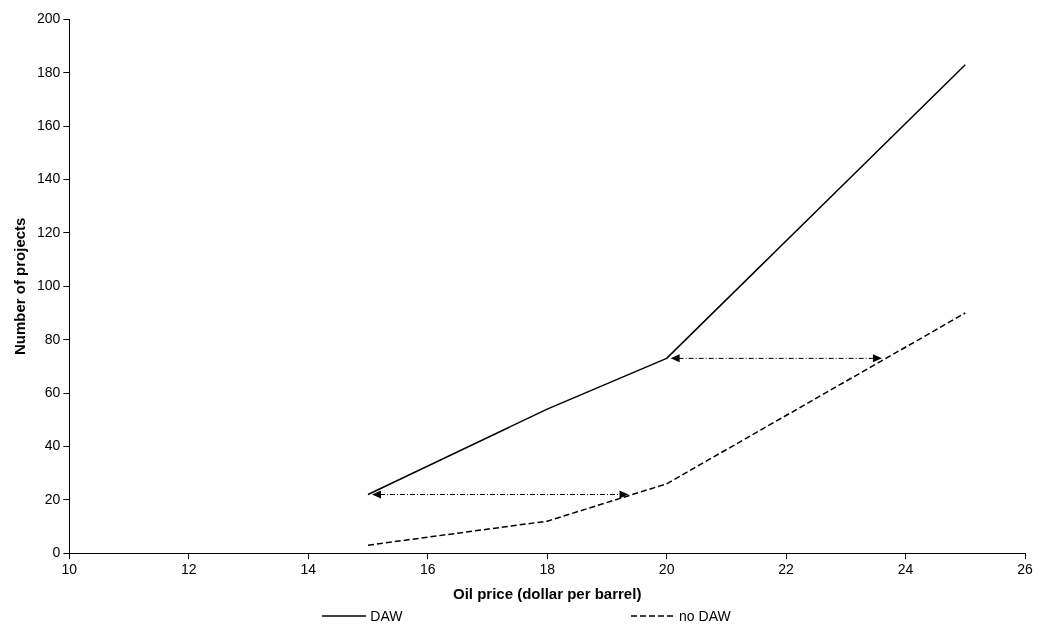  I want to click on legend-label: no DAW, so click(705, 616).